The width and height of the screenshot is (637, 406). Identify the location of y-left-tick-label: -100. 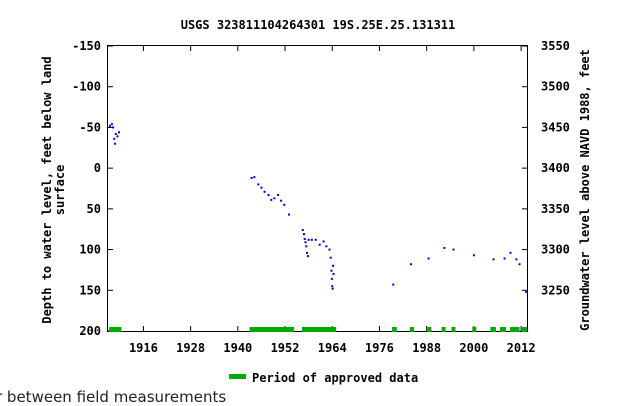
(86, 87).